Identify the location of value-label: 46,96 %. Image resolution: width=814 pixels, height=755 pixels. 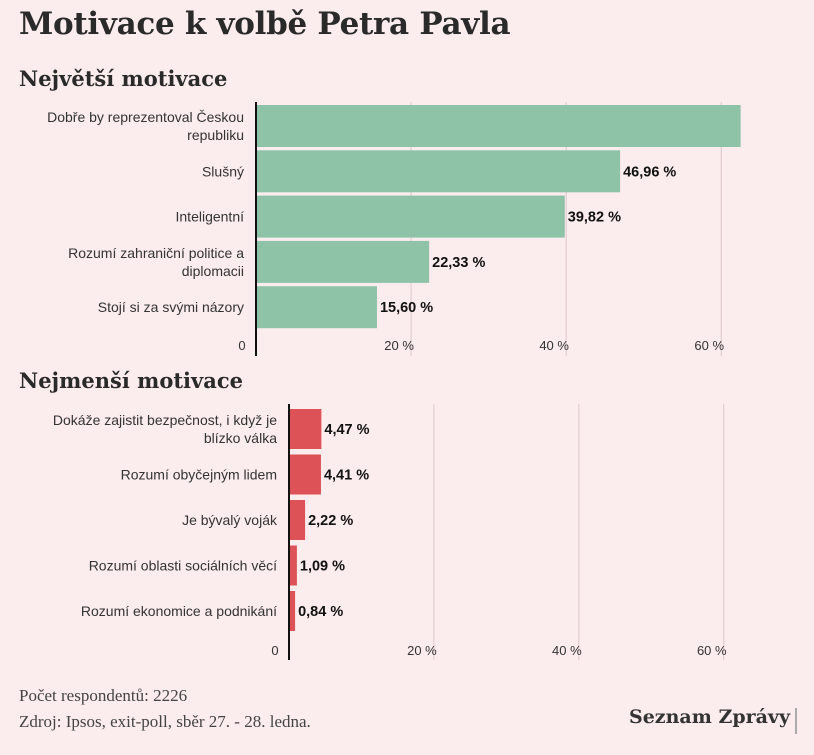
(649, 172).